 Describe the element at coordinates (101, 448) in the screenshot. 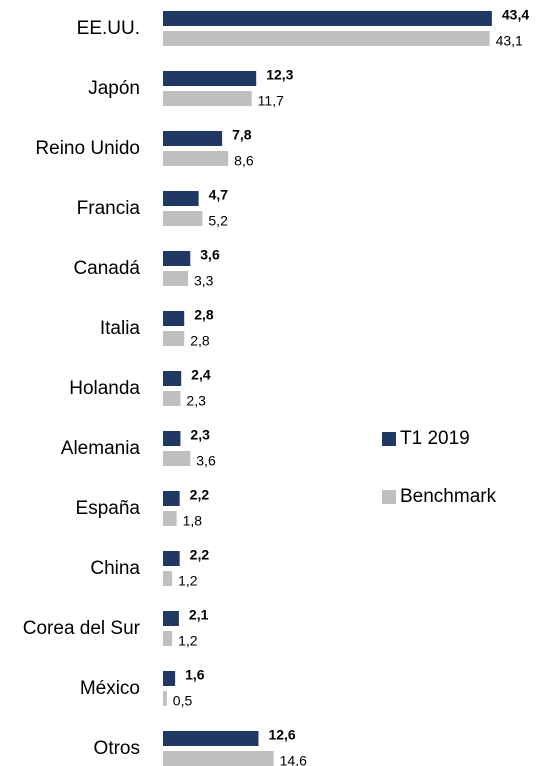

I see `category-label: Alemania` at that location.